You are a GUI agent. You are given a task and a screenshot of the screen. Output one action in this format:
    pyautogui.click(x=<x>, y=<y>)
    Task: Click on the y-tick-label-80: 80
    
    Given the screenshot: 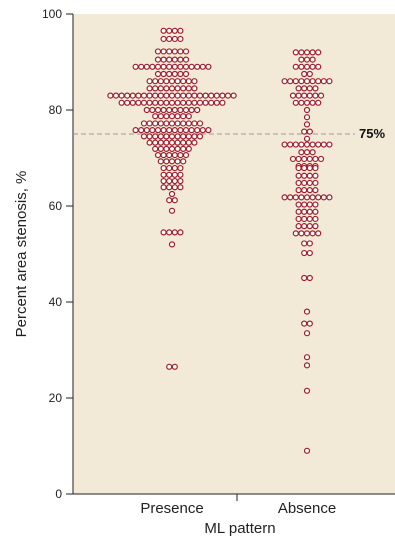 What is the action you would take?
    pyautogui.click(x=56, y=110)
    